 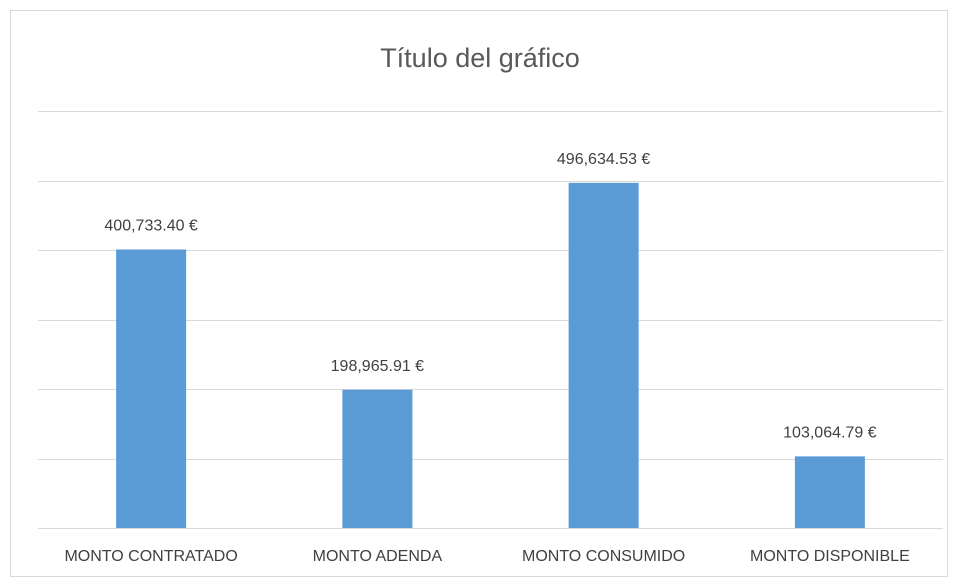 What do you see at coordinates (604, 159) in the screenshot?
I see `data-label: 496,634.53 €` at bounding box center [604, 159].